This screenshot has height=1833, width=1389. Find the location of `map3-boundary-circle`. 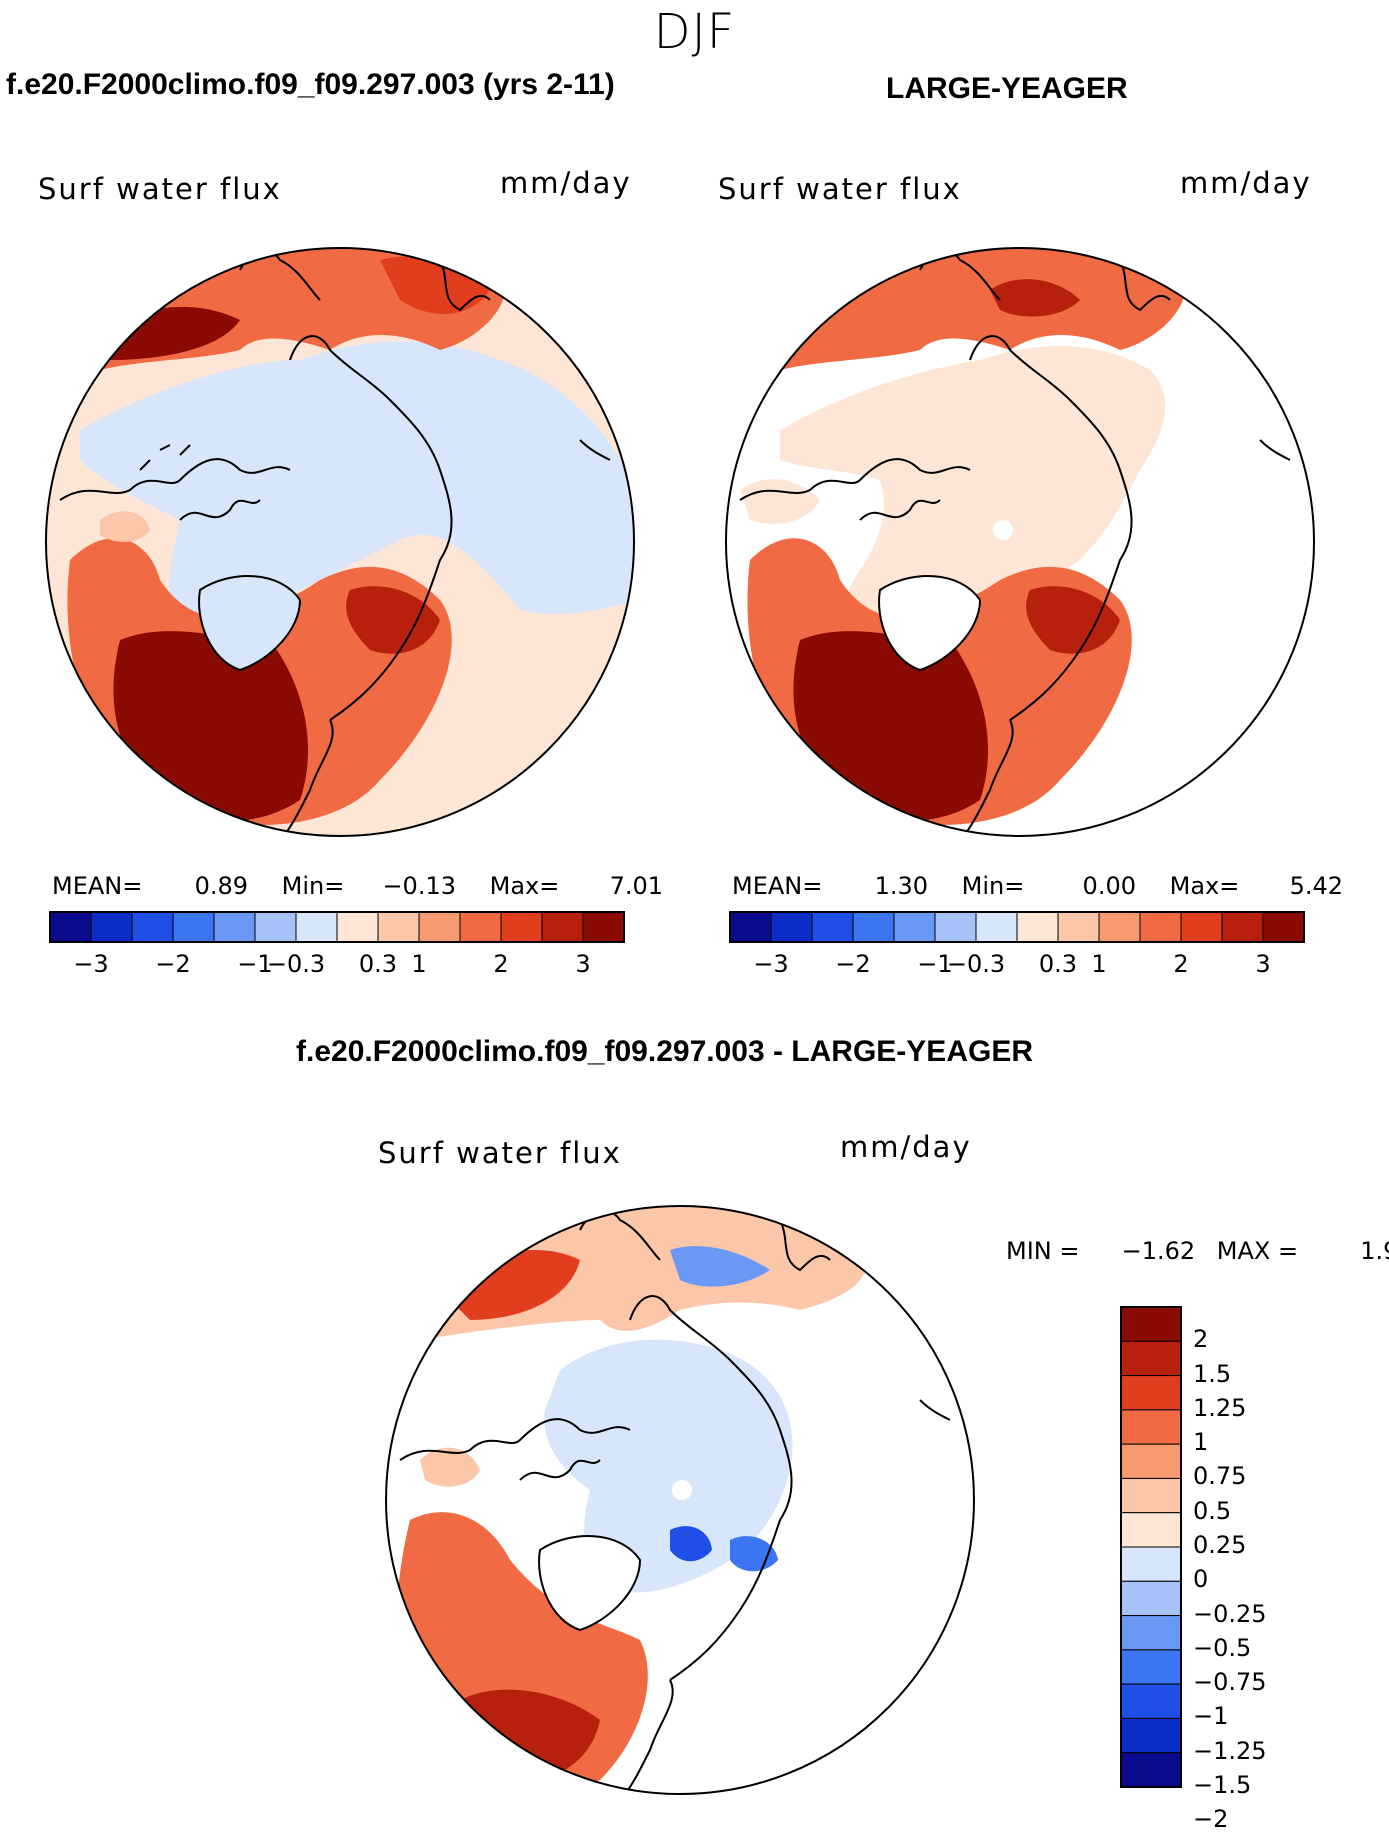

map3-boundary-circle is located at coordinates (680, 1500).